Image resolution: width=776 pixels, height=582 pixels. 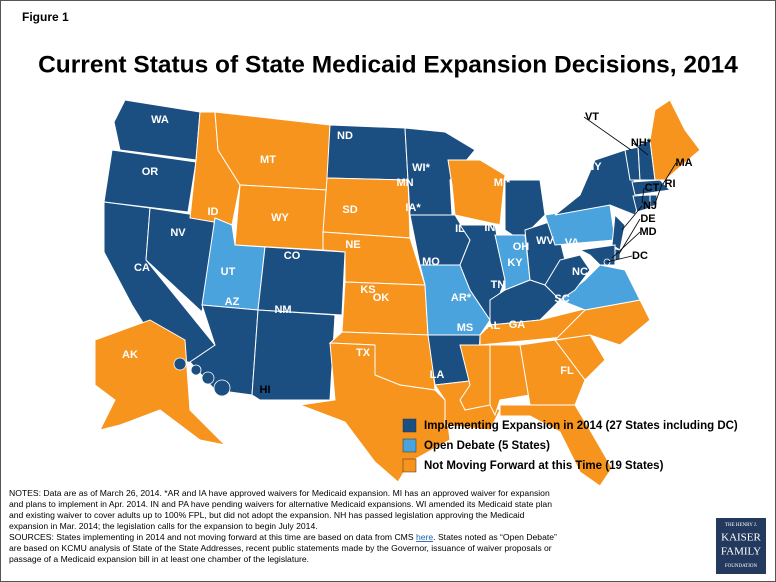 What do you see at coordinates (292, 256) in the screenshot?
I see `state-label: CO` at bounding box center [292, 256].